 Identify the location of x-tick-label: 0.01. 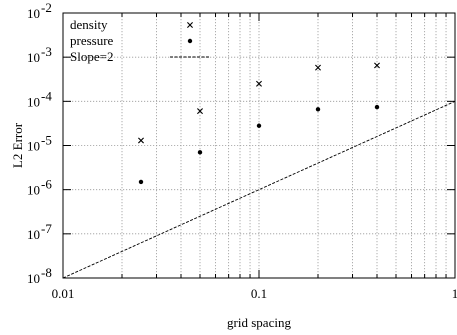
(63, 293).